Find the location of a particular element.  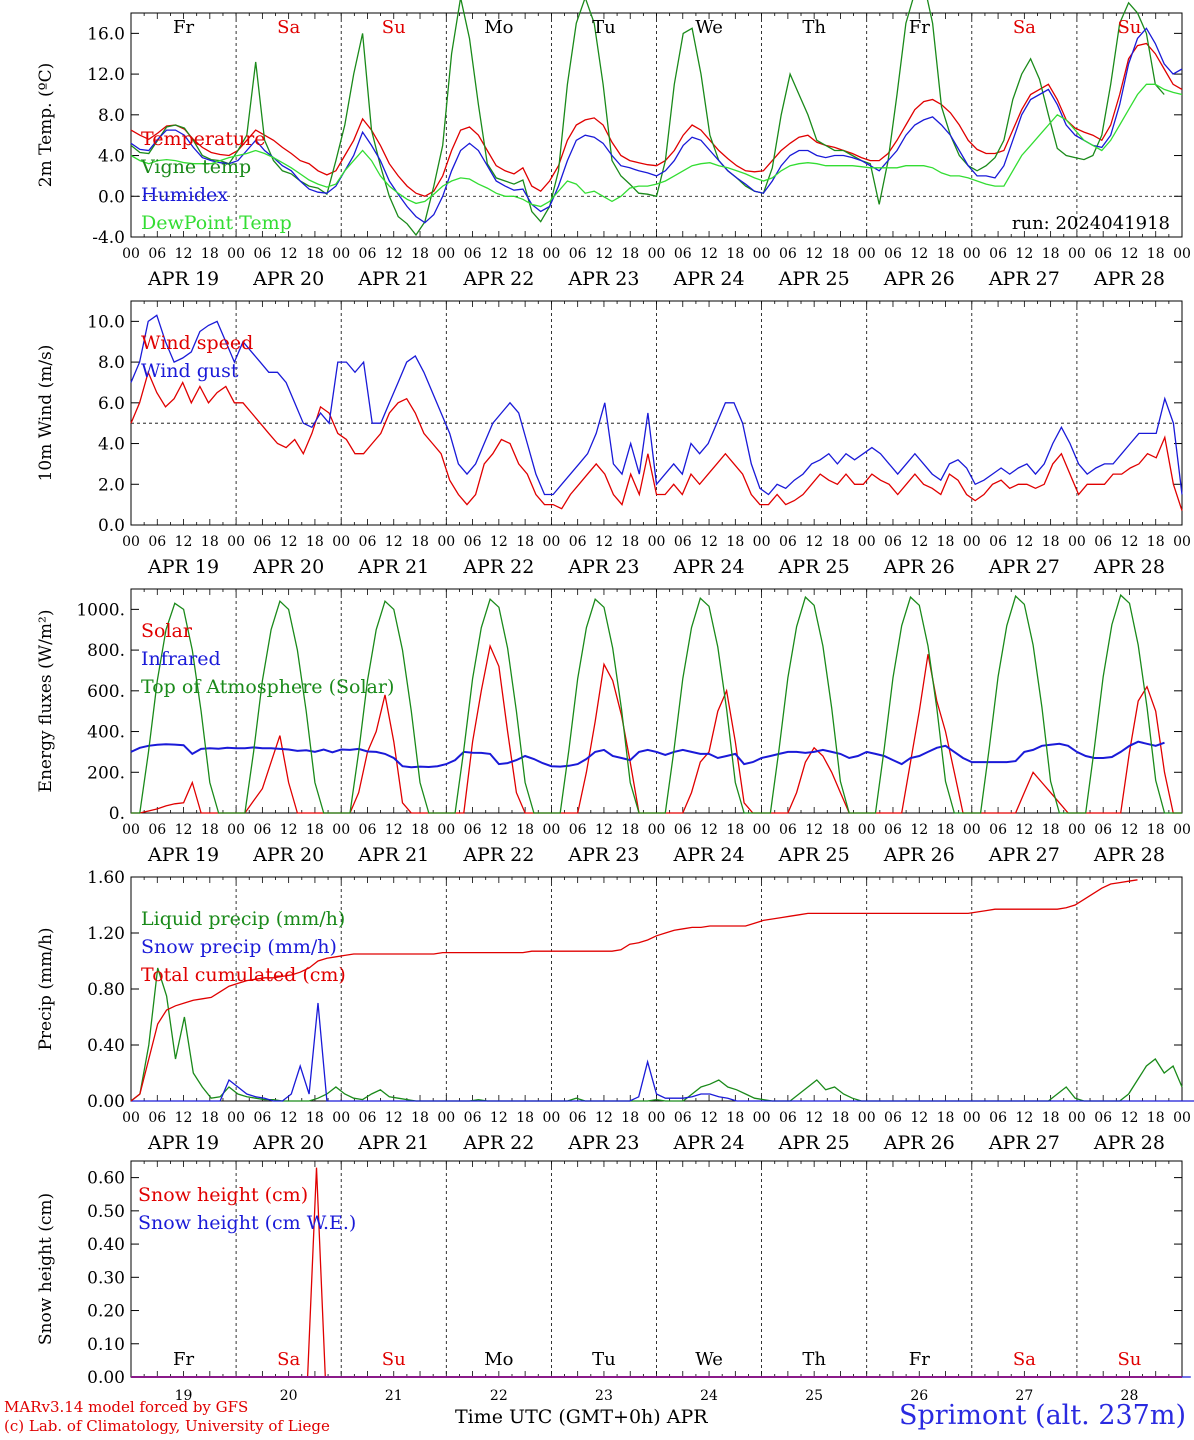

y-tick-label: 12.0 is located at coordinates (106, 75).